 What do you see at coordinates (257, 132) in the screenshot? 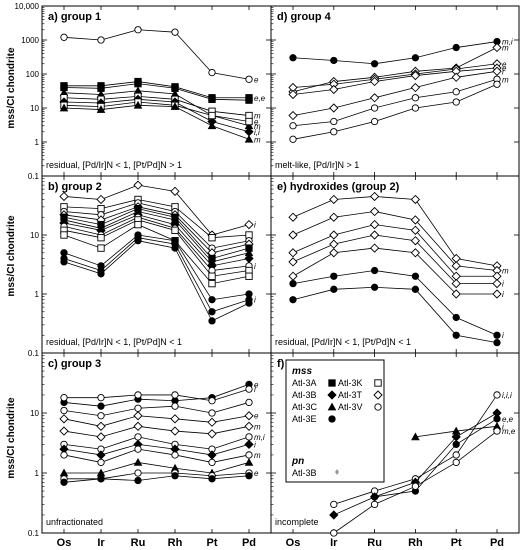
I see `series-end-label: i,i` at bounding box center [257, 132].